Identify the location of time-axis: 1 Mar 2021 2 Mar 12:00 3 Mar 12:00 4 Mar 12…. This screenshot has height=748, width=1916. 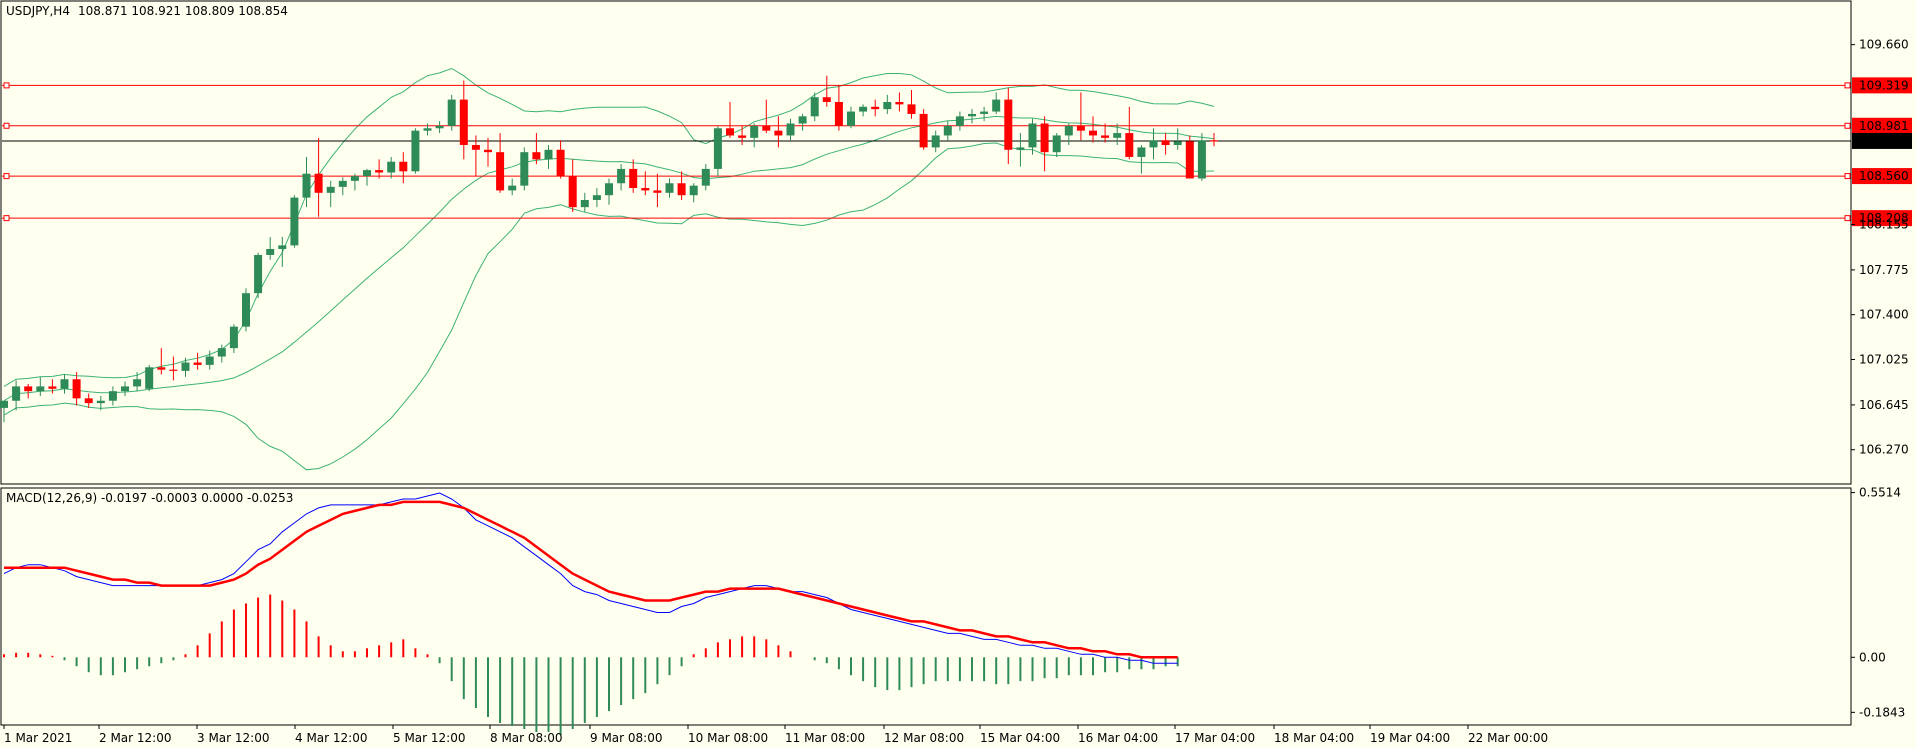
(775, 735).